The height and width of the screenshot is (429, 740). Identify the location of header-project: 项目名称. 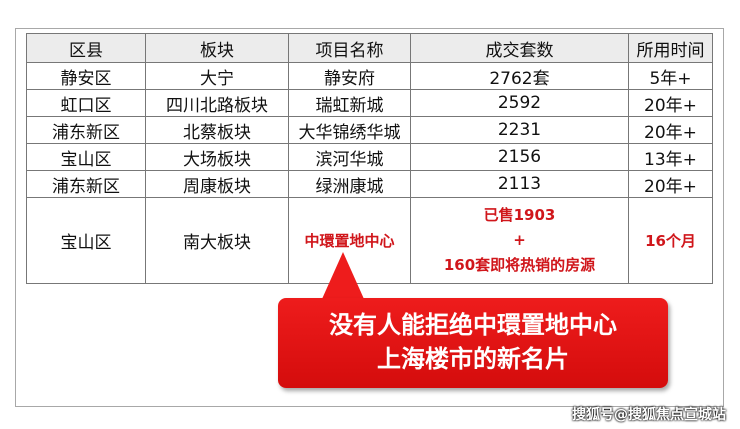
(349, 48).